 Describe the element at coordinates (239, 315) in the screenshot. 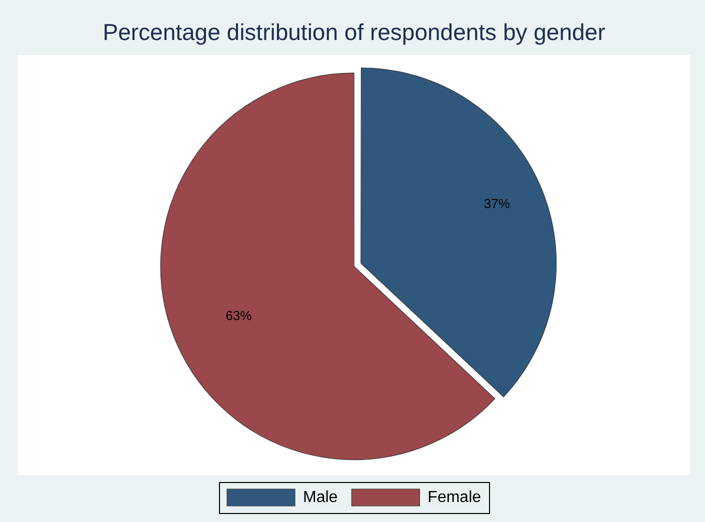

I see `data-label: 63%` at that location.